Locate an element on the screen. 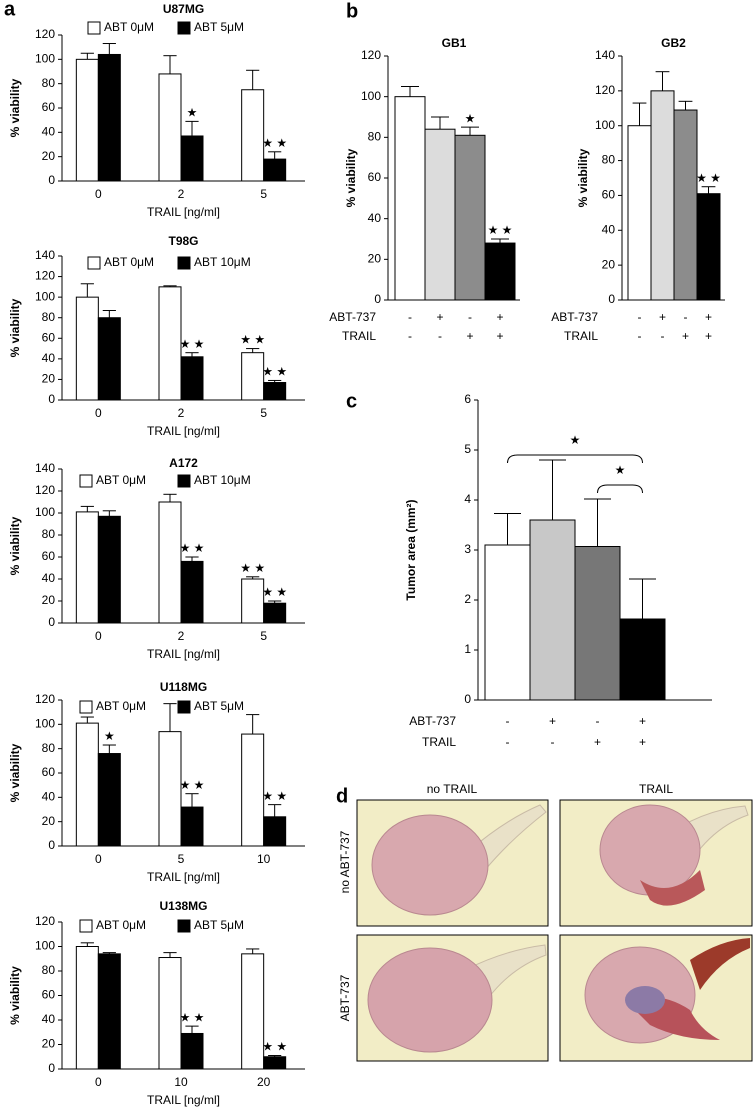 This screenshot has height=1110, width=754. y-tick-label: 1 is located at coordinates (467, 649).